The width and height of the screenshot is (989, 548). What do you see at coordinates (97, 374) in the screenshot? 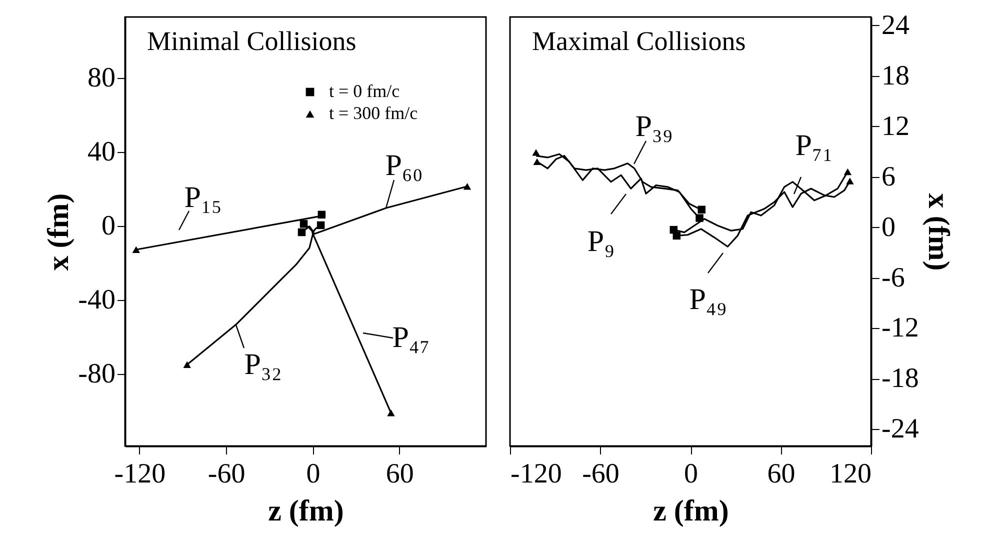
I see `y-tick-label: -80` at bounding box center [97, 374].